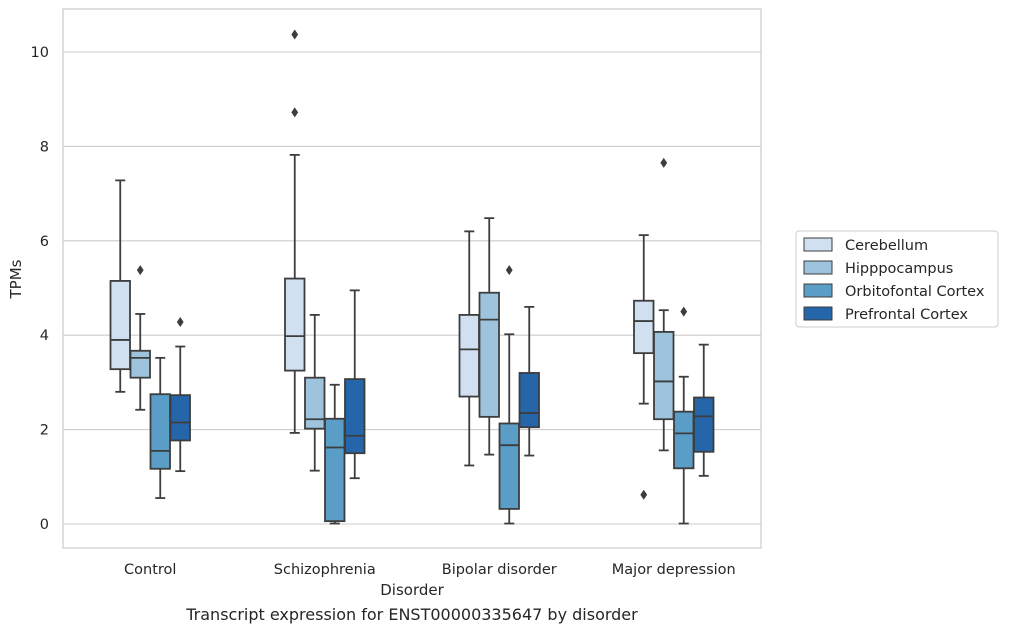 This screenshot has height=634, width=1009. Describe the element at coordinates (906, 315) in the screenshot. I see `legend-label: Prefrontal Cortex` at that location.